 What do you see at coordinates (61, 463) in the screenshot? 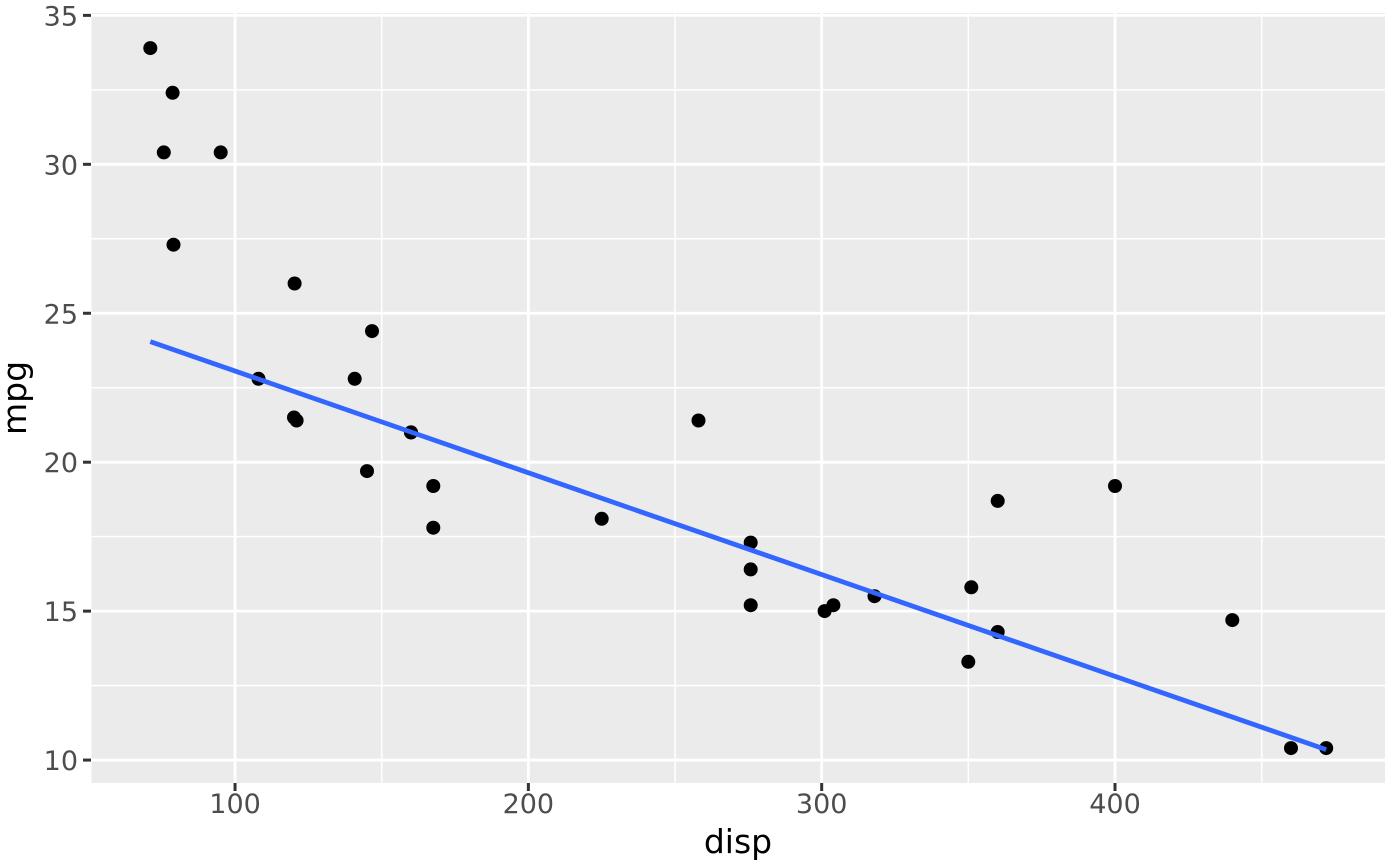
I see `y-tick-label: 20` at bounding box center [61, 463].